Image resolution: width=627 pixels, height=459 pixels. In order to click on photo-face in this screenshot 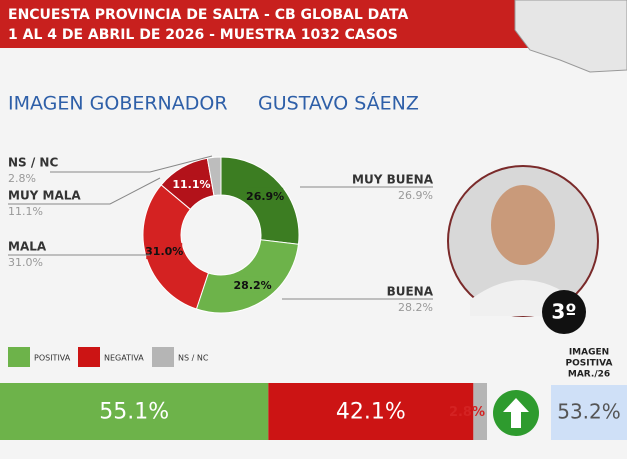, I will do `click(523, 225)`.